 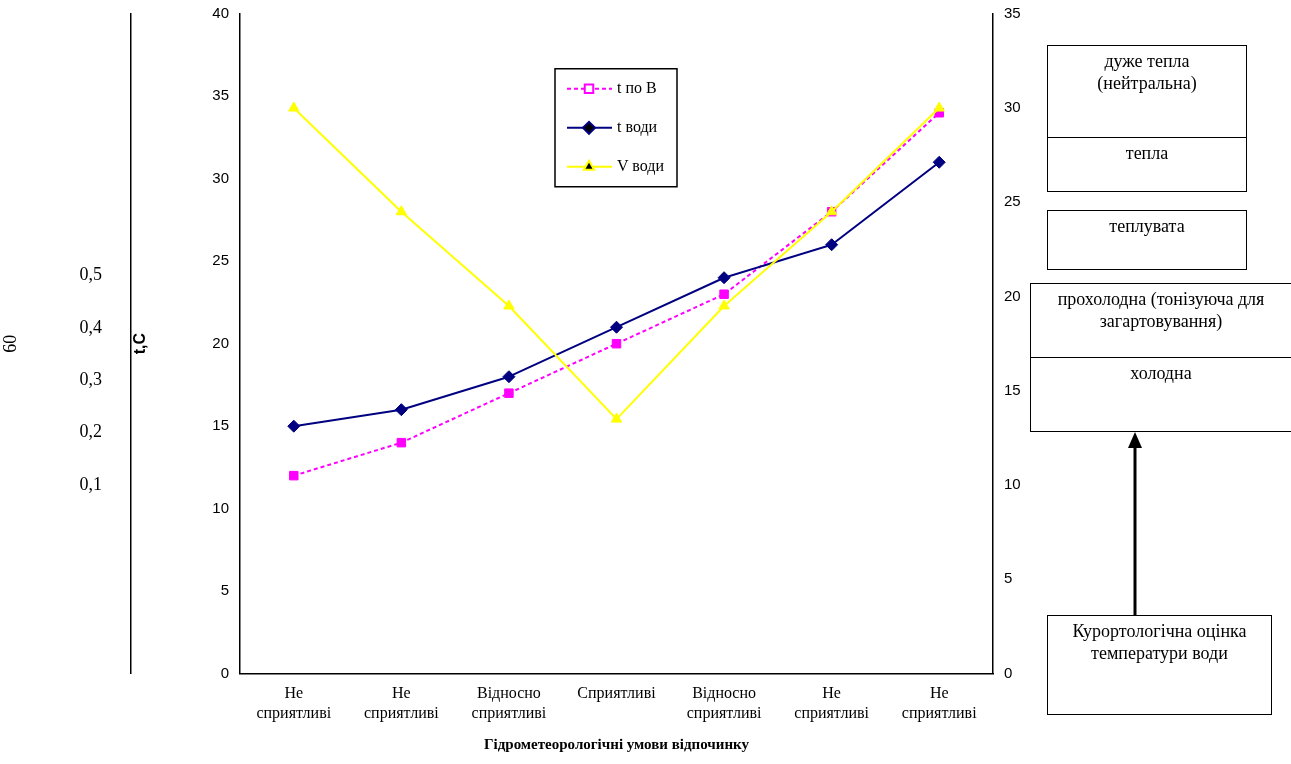 I want to click on y-tick-label: 40, so click(x=220, y=12).